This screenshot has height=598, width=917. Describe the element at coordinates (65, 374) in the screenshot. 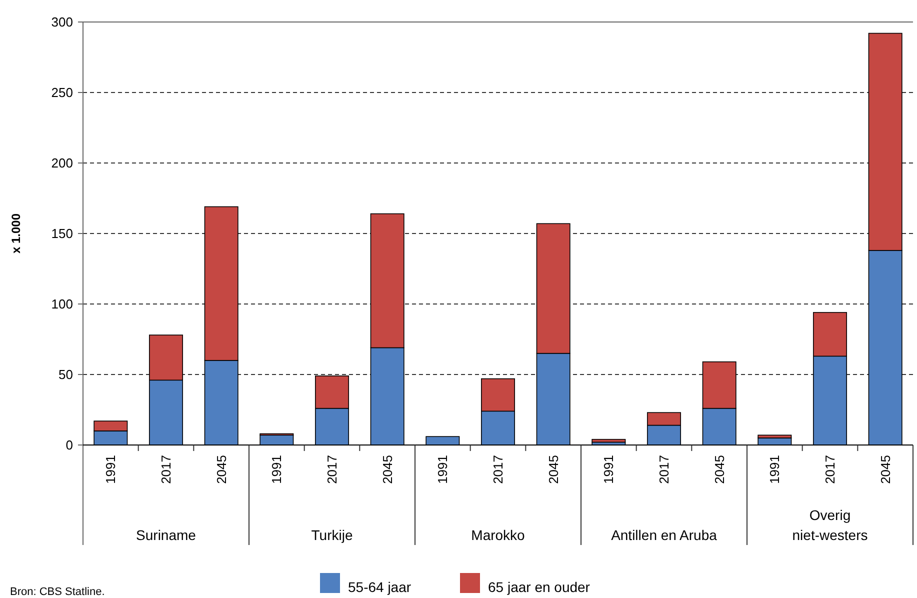

I see `y-tick-label: 50` at that location.